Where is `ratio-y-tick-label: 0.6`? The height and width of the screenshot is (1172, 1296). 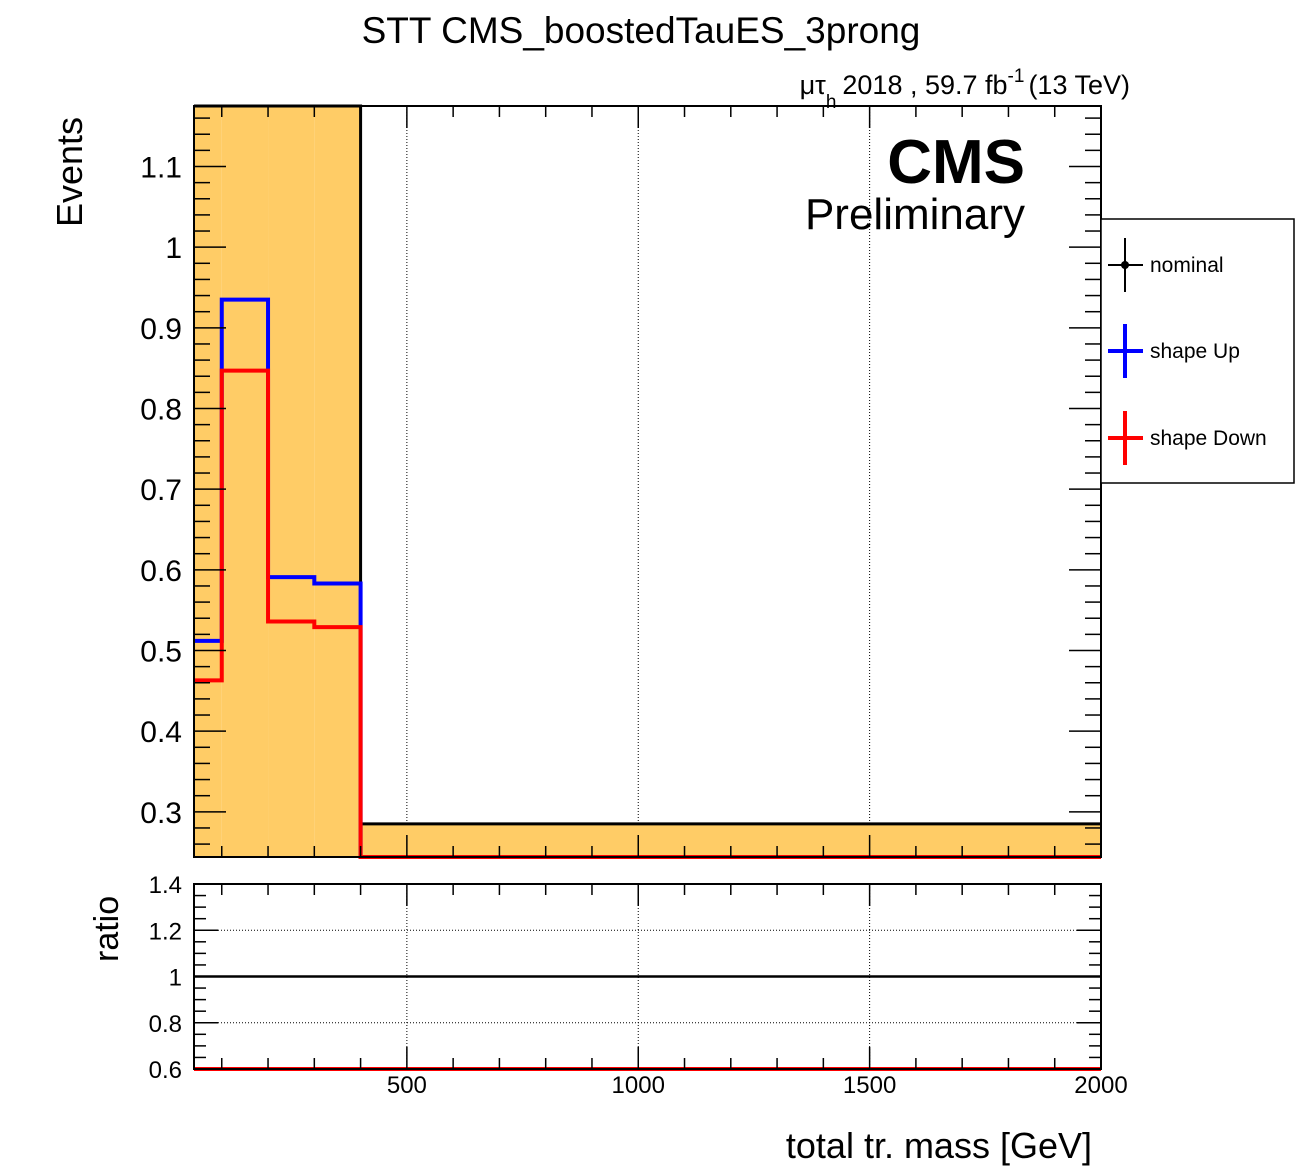
ratio-y-tick-label: 0.6 is located at coordinates (165, 1070).